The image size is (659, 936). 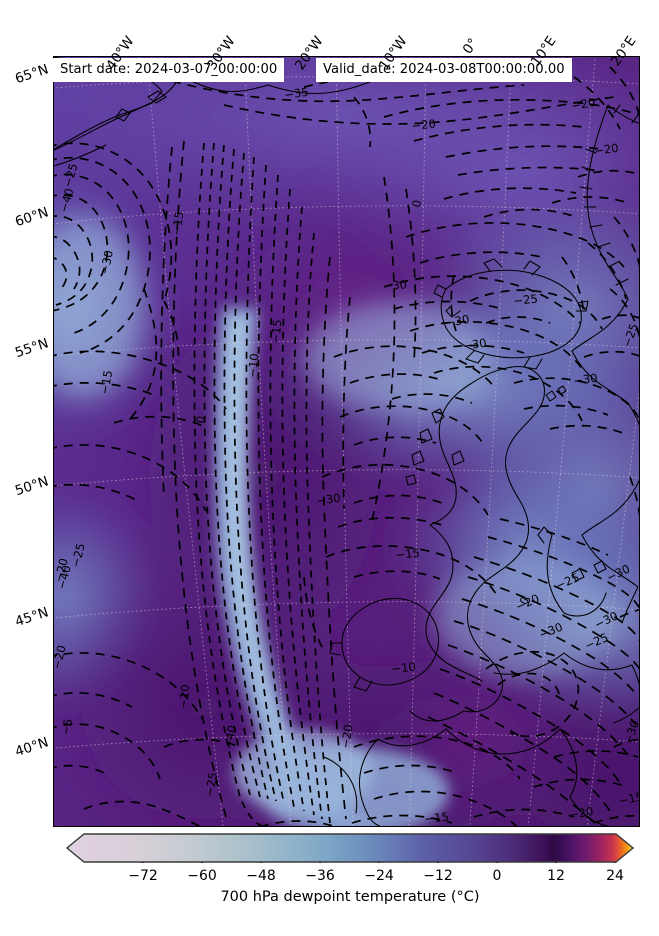 What do you see at coordinates (32, 617) in the screenshot?
I see `lat-tick-45N: 45°N` at bounding box center [32, 617].